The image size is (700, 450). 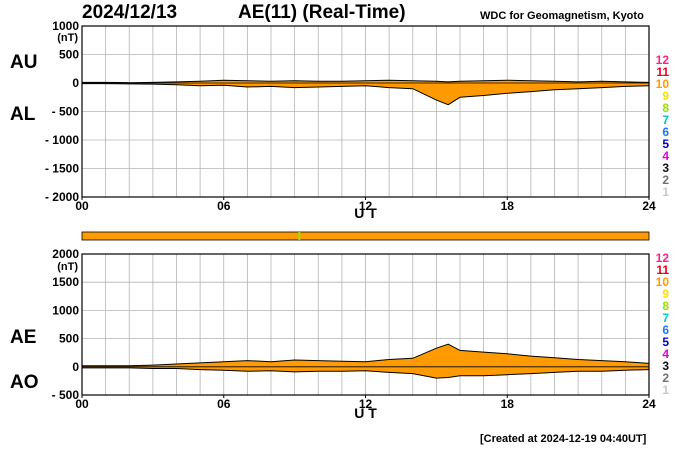 I want to click on date-label: 2024/12/13, so click(x=130, y=12).